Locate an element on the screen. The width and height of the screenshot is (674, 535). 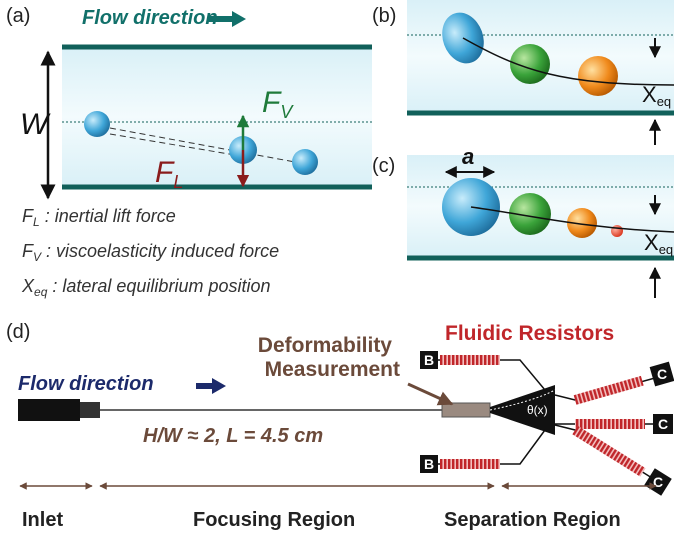
region-label: Focusing Region is located at coordinates (274, 520).